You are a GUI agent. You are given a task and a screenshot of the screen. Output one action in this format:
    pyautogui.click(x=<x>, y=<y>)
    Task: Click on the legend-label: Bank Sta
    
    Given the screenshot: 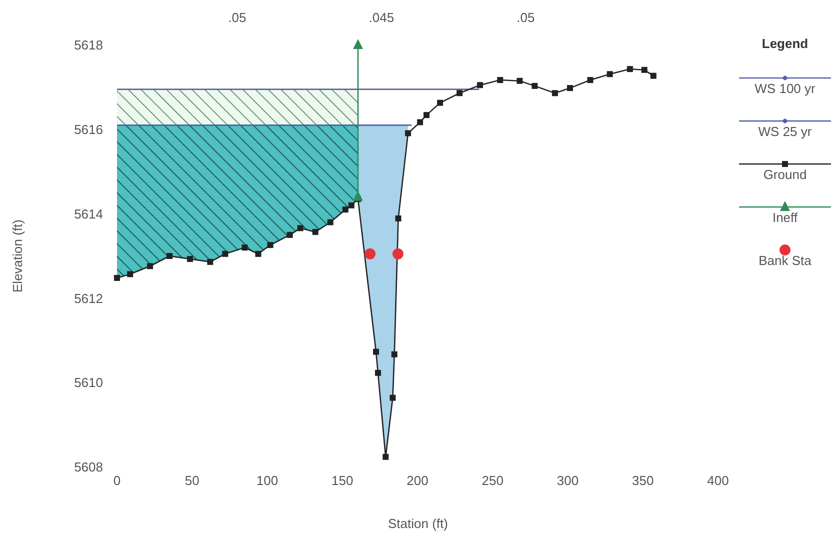 What is the action you would take?
    pyautogui.click(x=785, y=260)
    